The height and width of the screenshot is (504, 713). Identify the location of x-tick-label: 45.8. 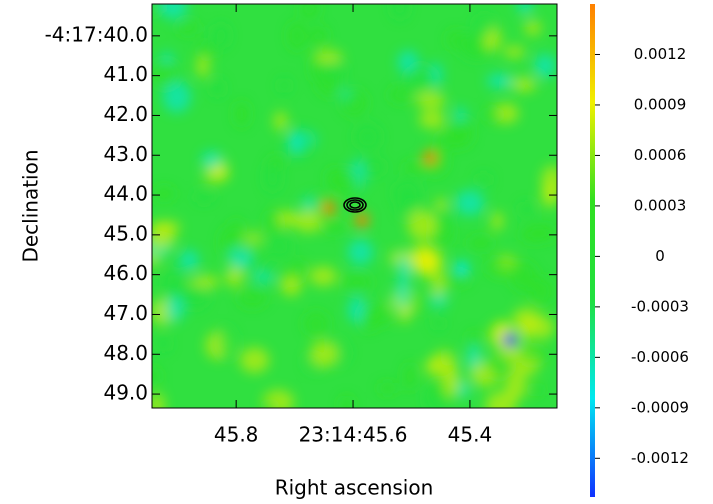
(236, 435).